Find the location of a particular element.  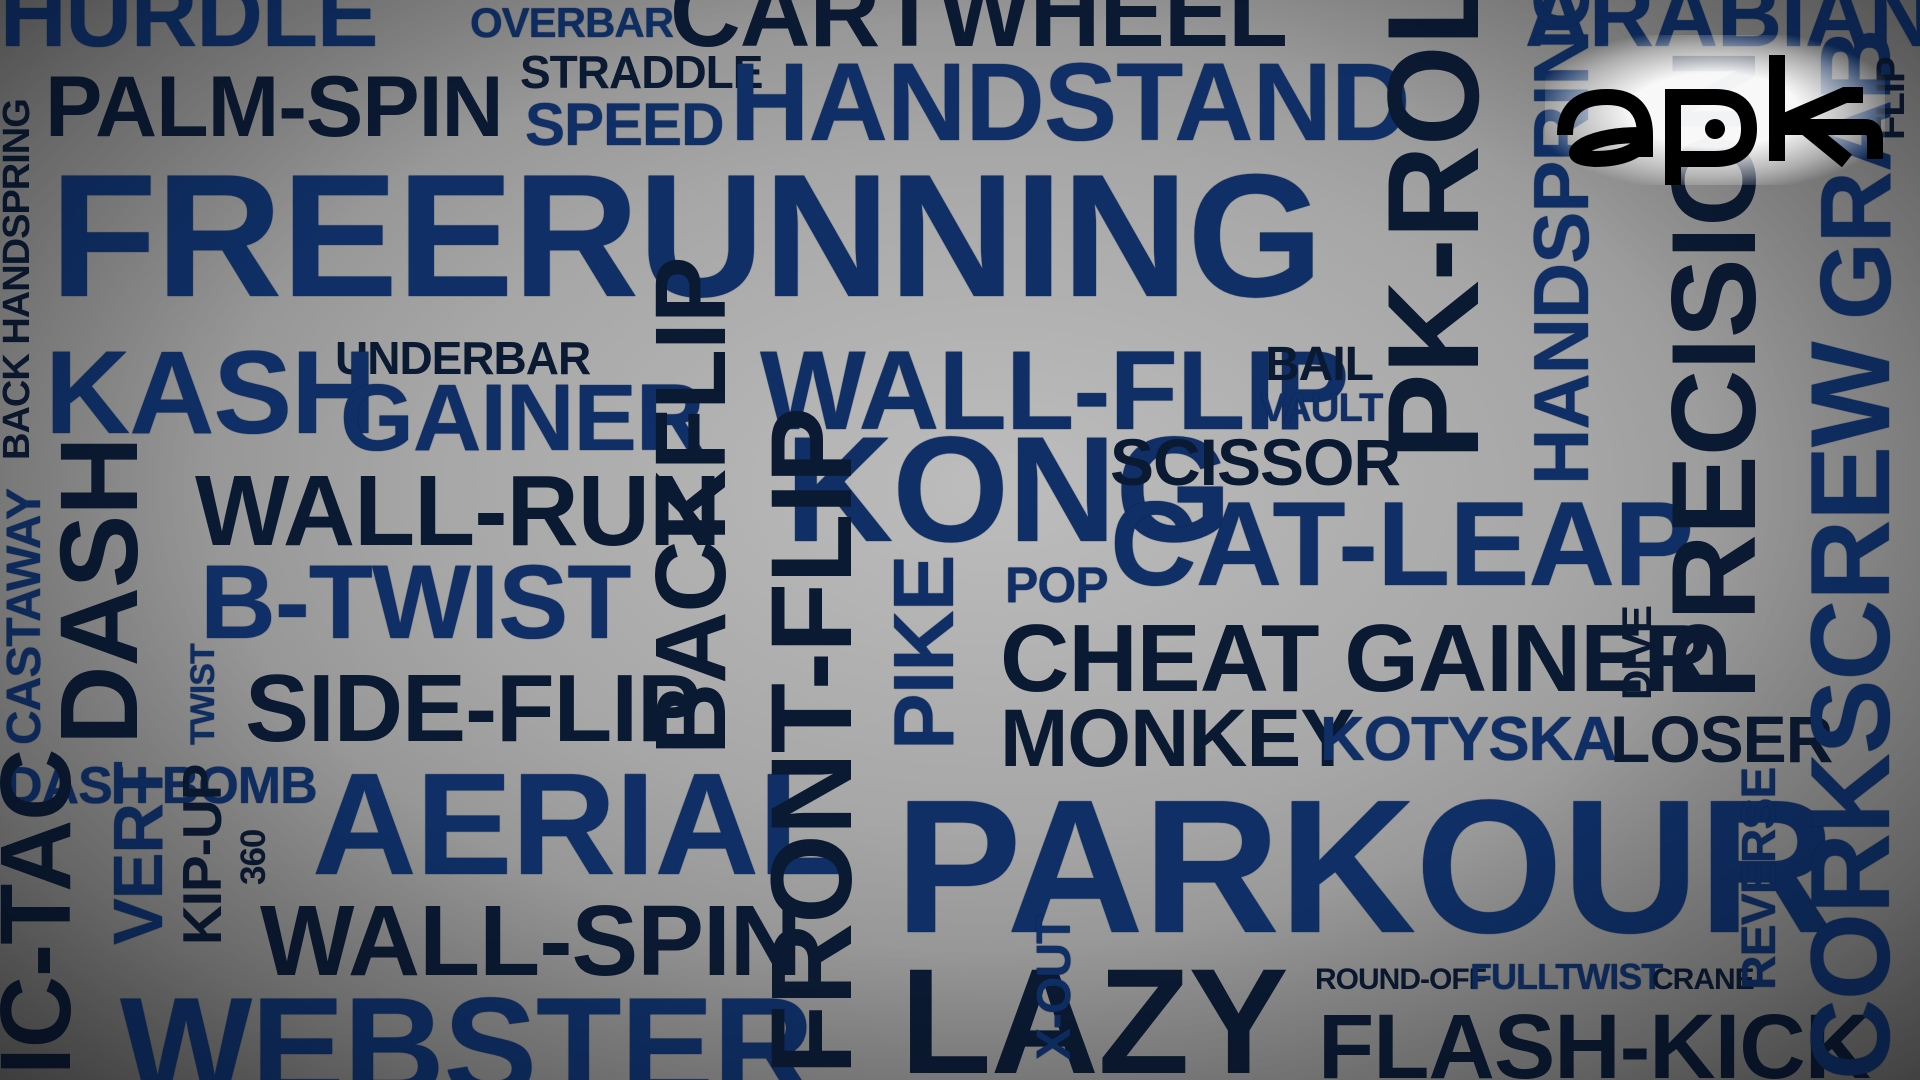

collage-word: LOSER is located at coordinates (1721, 739).